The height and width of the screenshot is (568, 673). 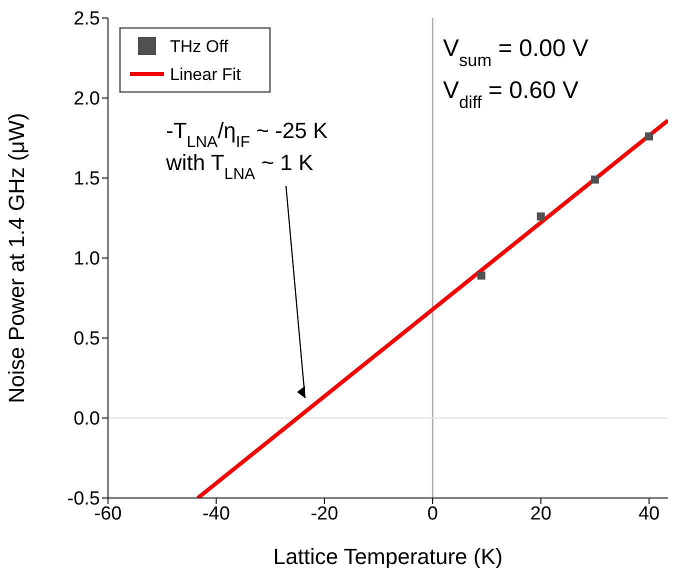 I want to click on annotation: V$_{diff}$ = 0.60 V, so click(x=510, y=94).